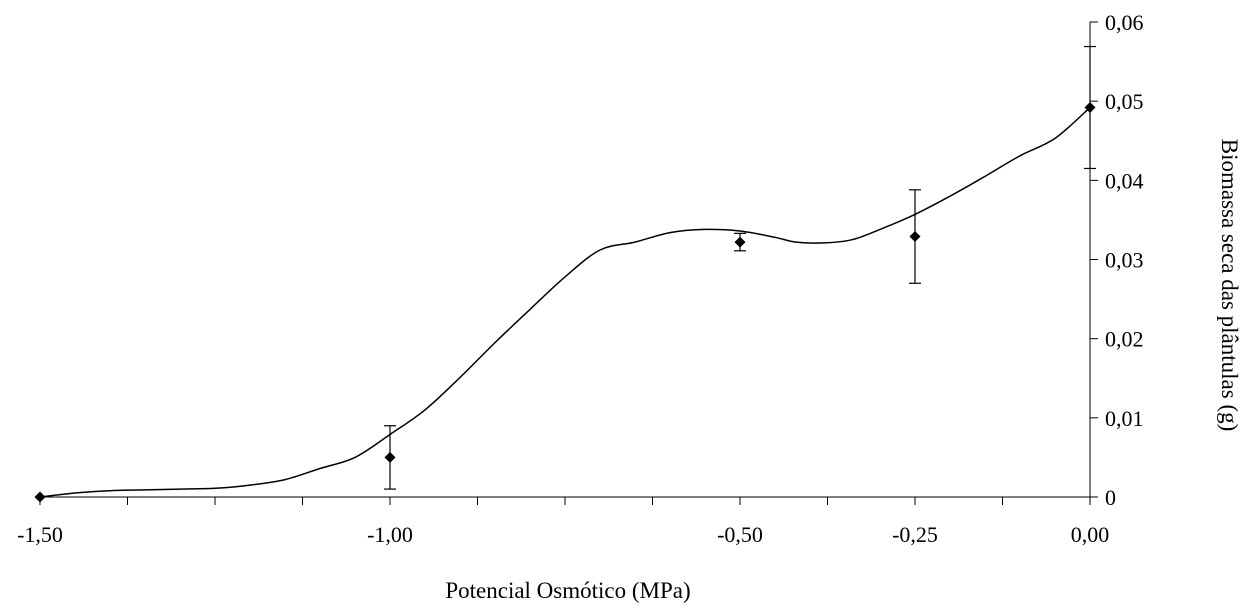 This screenshot has height=608, width=1247. I want to click on y-tick-label: 0,02, so click(1124, 339).